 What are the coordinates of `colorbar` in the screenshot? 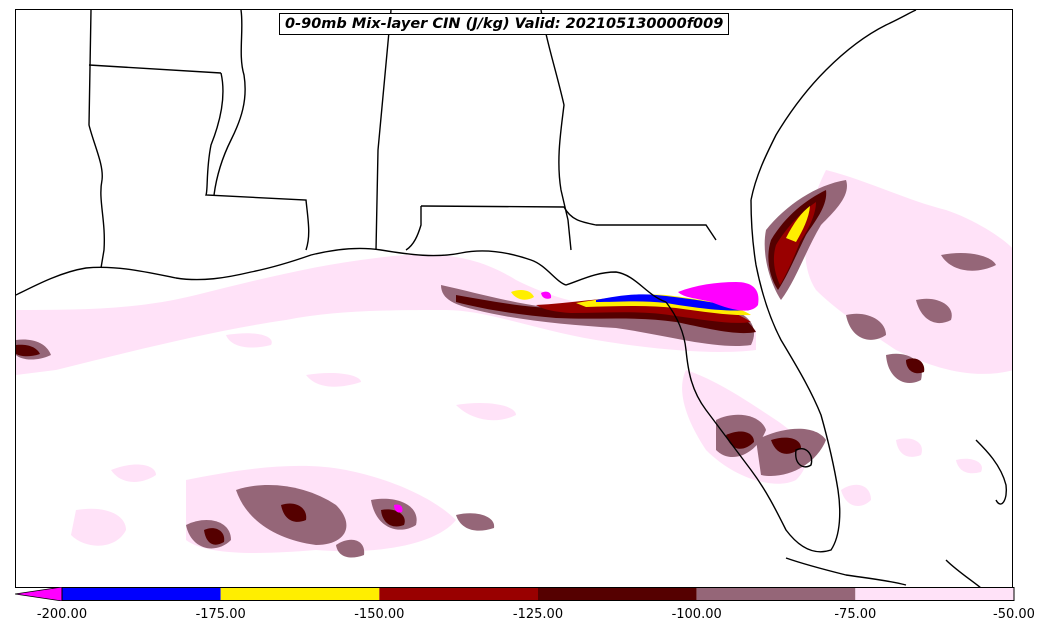 It's located at (515, 594).